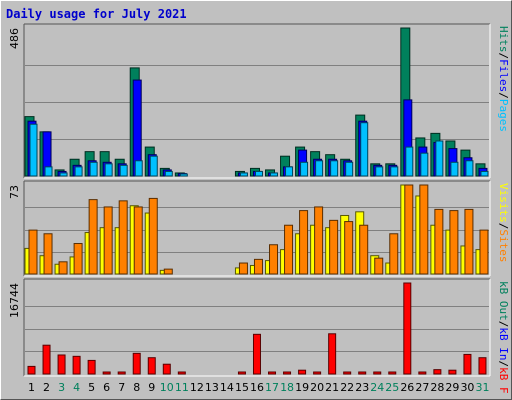 The width and height of the screenshot is (512, 400). I want to click on x-tick-label: 19, so click(302, 387).